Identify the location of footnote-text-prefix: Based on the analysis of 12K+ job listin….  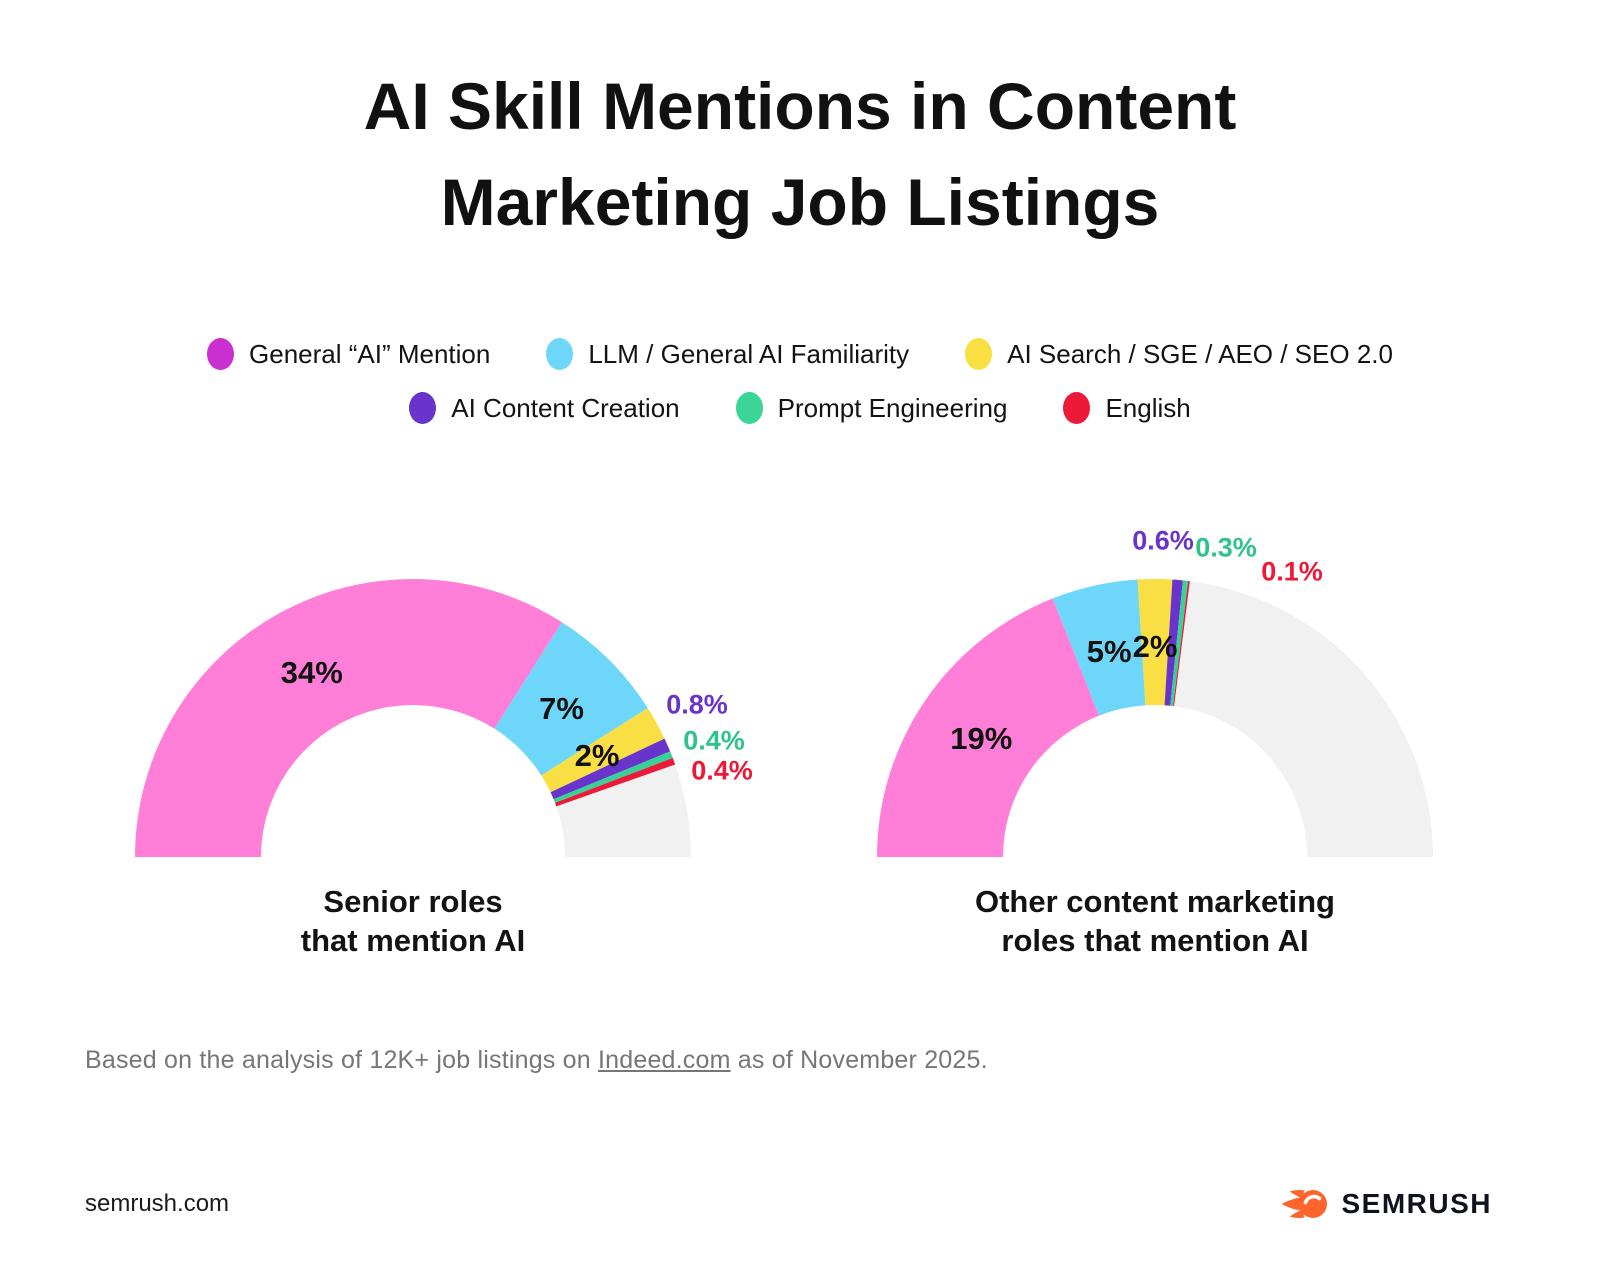
(341, 1060).